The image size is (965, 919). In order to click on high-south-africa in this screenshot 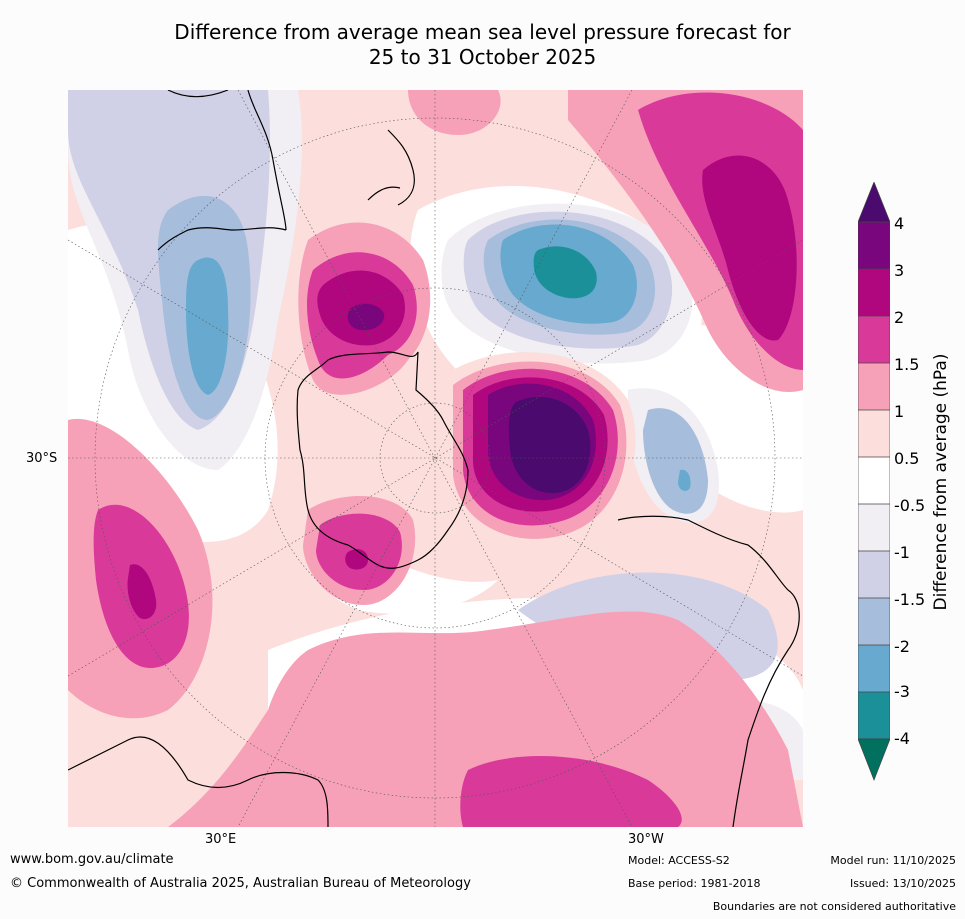, I will do `click(140, 568)`.